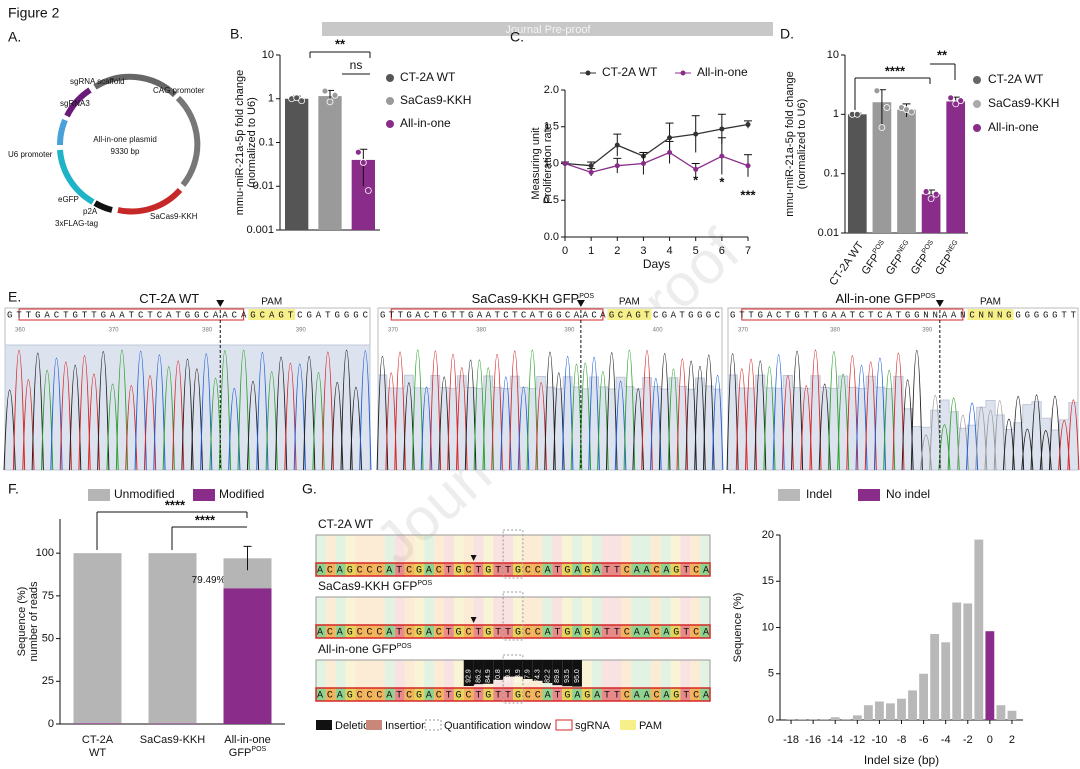  I want to click on y-axis-label: number of reads, so click(34, 621).